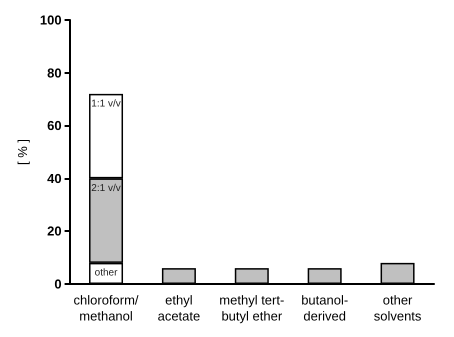 The width and height of the screenshot is (454, 337). I want to click on y-axis-title: [ % ], so click(22, 152).